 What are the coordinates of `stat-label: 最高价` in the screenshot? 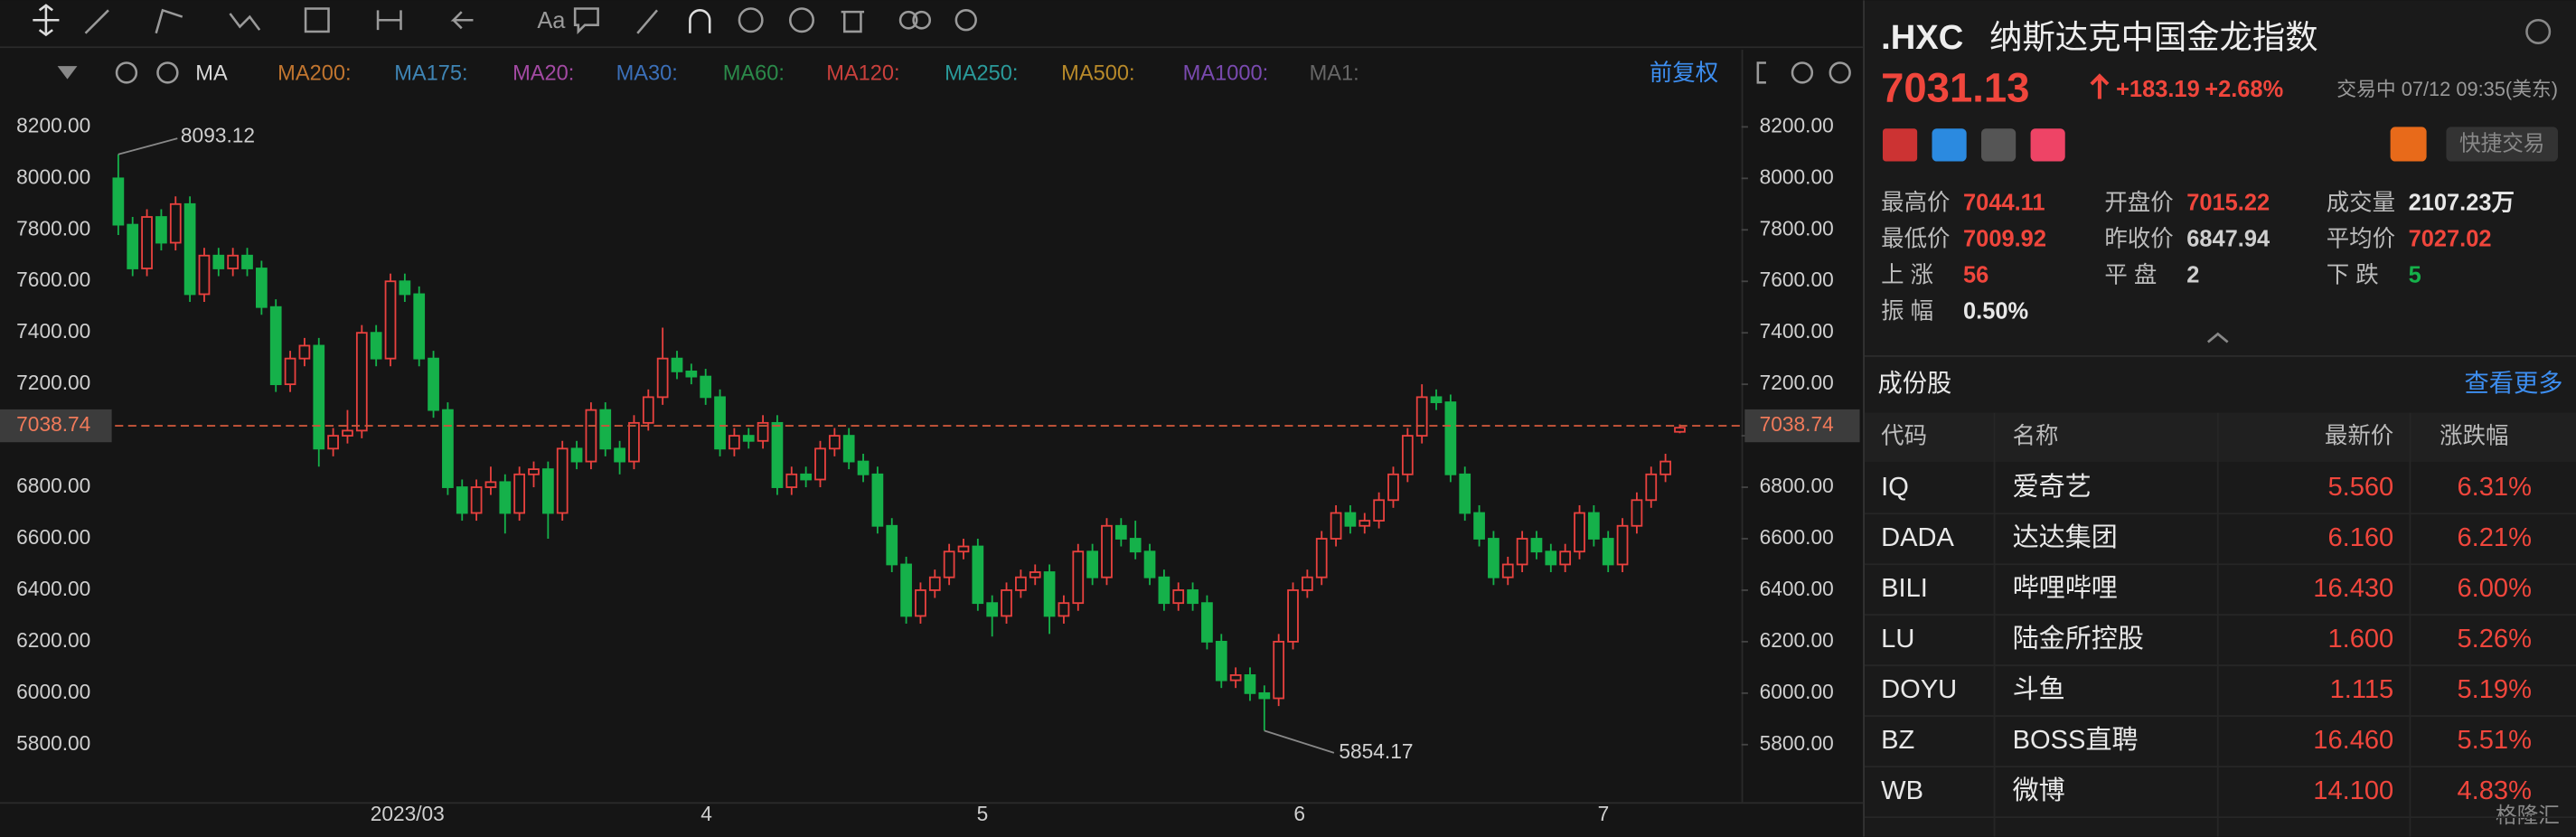 It's located at (1916, 204).